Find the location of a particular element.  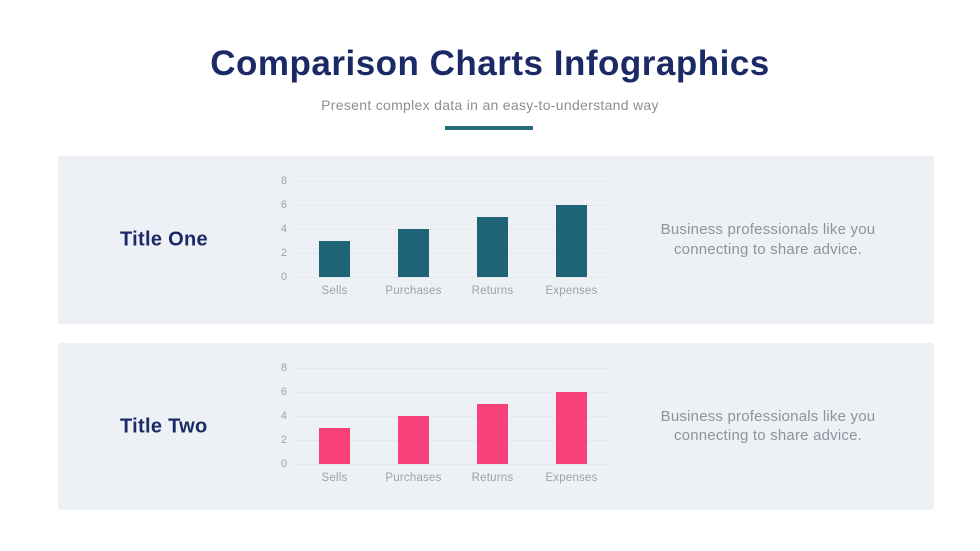

page-title: Comparison Charts Infographics is located at coordinates (490, 63).